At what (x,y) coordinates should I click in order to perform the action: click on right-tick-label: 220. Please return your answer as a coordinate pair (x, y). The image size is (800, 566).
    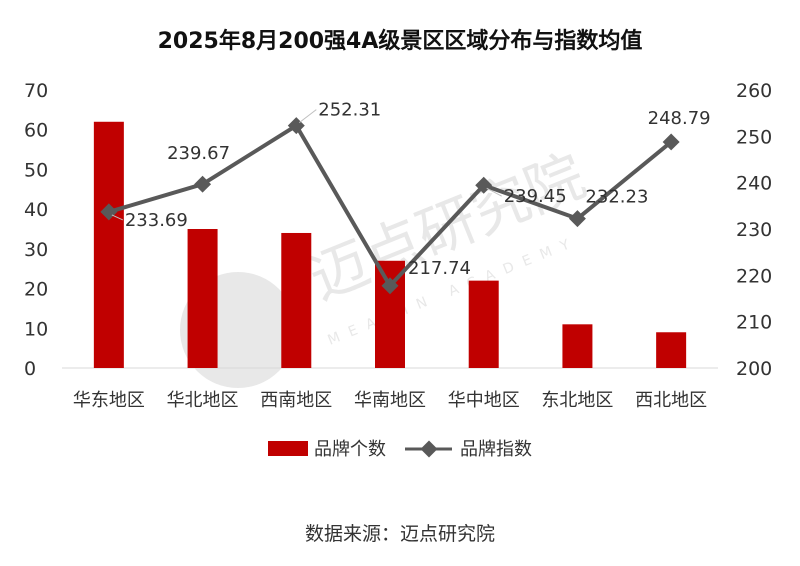
    Looking at the image, I should click on (754, 276).